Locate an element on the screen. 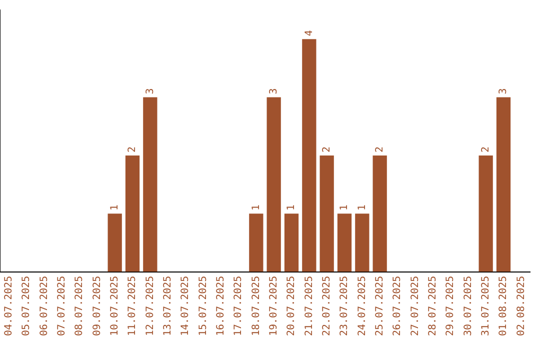 The width and height of the screenshot is (540, 340). x-tick-label: 29.07.2025 is located at coordinates (450, 306).